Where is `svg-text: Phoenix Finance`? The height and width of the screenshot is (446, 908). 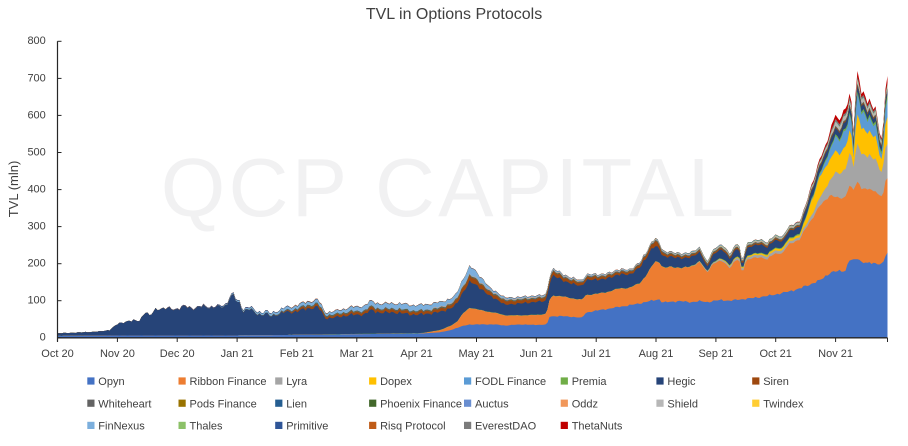
svg-text: Phoenix Finance is located at coordinates (421, 404).